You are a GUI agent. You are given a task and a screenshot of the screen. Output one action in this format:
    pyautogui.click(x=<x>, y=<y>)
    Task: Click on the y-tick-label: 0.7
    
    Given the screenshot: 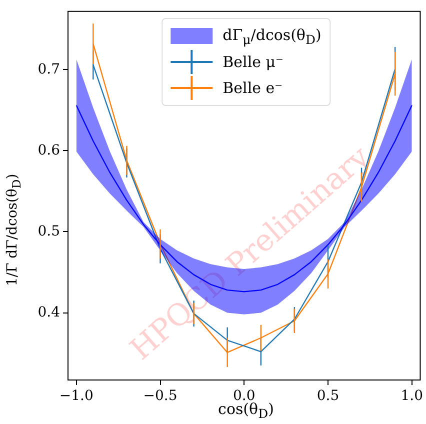 What is the action you would take?
    pyautogui.click(x=49, y=69)
    